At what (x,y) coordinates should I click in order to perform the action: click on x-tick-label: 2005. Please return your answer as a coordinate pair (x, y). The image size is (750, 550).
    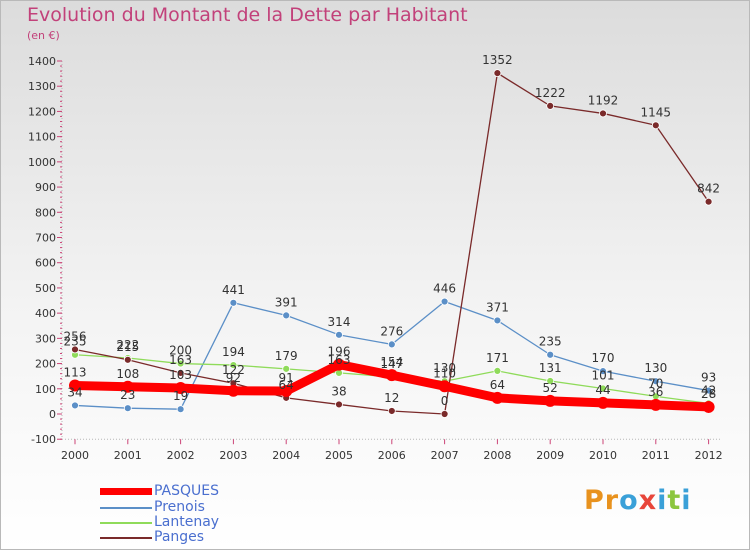
    Looking at the image, I should click on (339, 455).